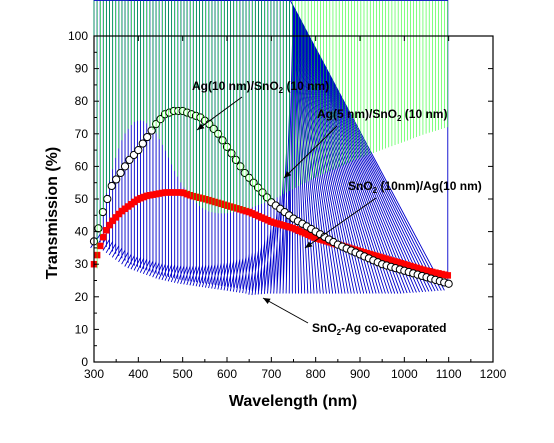 This screenshot has height=443, width=554. What do you see at coordinates (82, 264) in the screenshot?
I see `y-tick-label: 30` at bounding box center [82, 264].